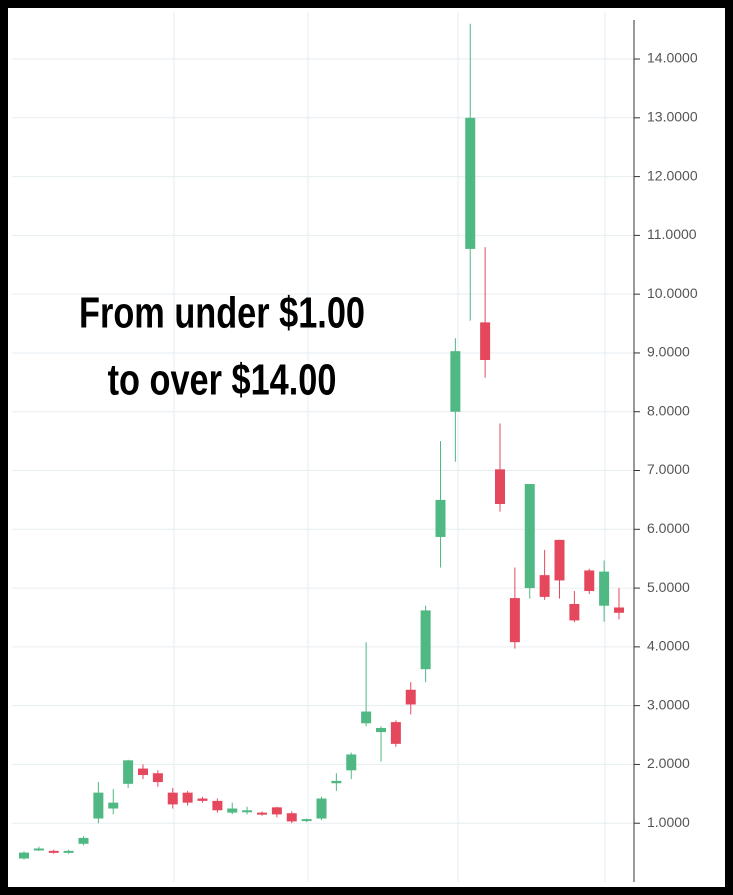  I want to click on y-tick-label: 8.0000, so click(668, 410).